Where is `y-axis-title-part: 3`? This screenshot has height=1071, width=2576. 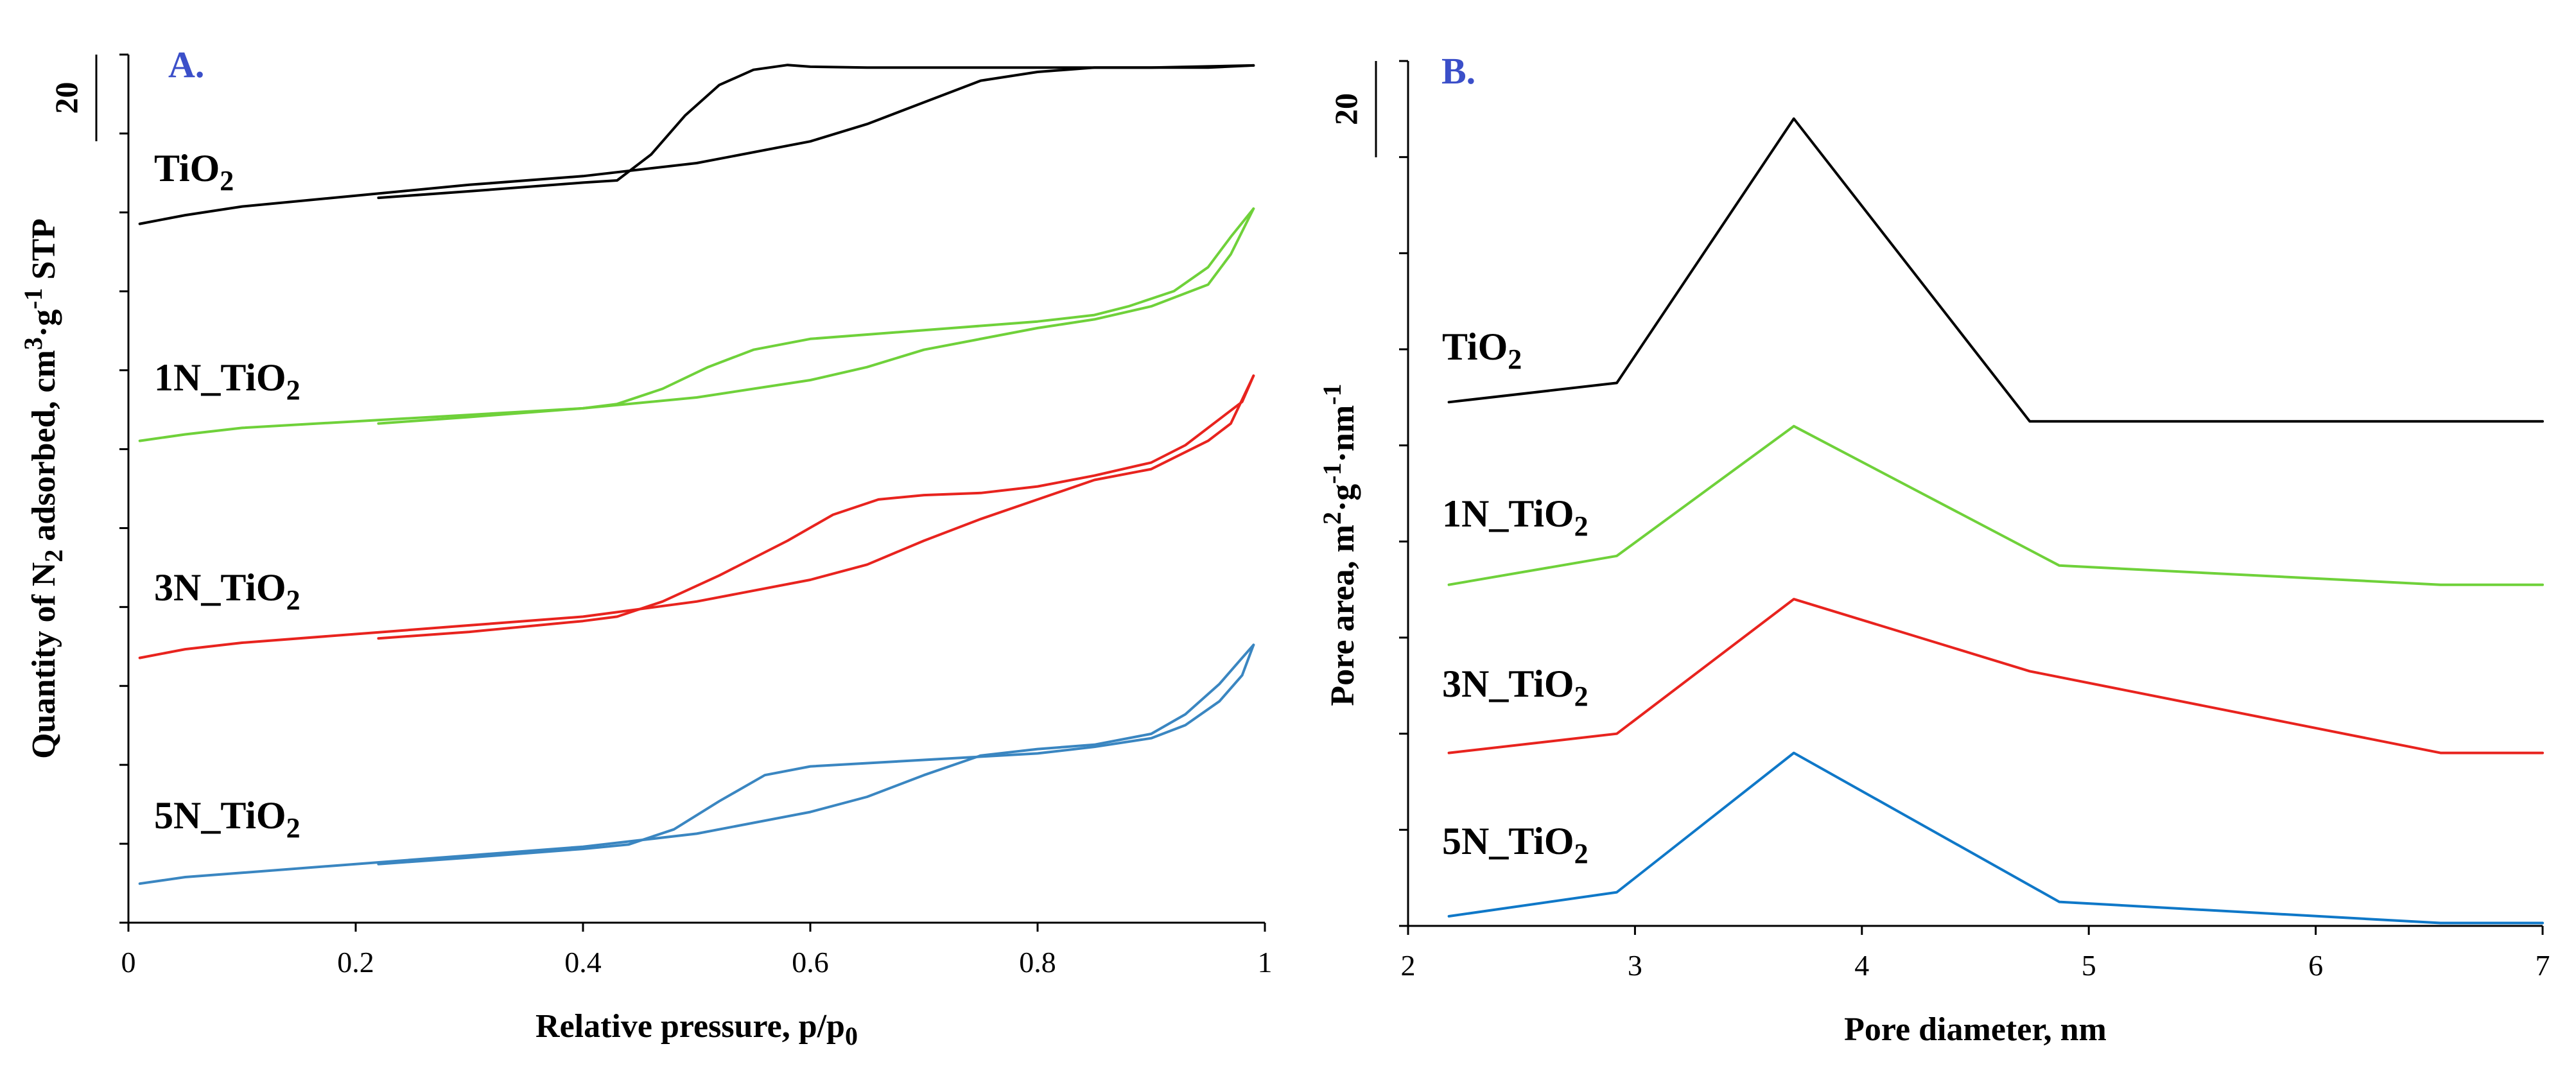
y-axis-title-part: 3 is located at coordinates (33, 343).